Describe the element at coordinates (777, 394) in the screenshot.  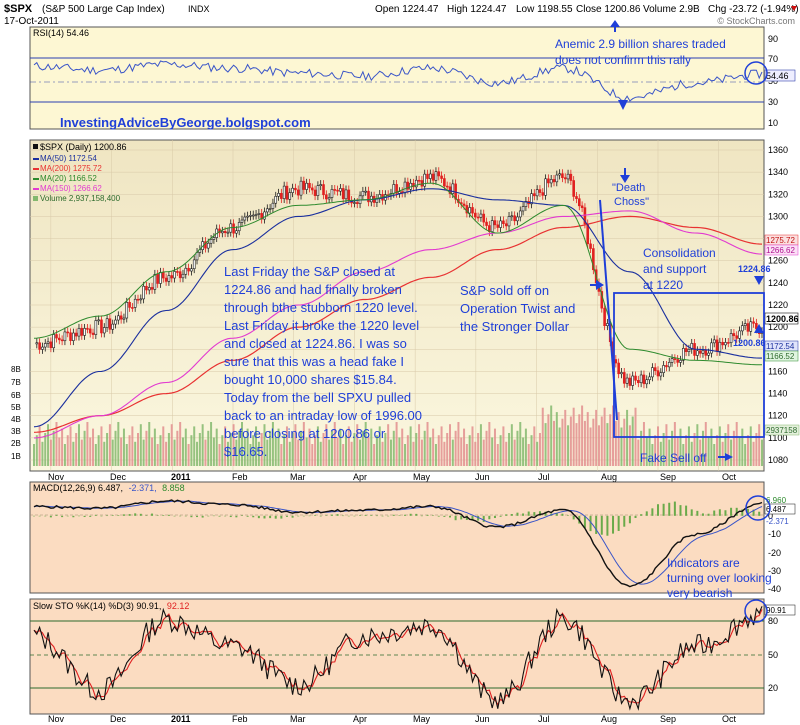
I see `price-tick: 1140` at that location.